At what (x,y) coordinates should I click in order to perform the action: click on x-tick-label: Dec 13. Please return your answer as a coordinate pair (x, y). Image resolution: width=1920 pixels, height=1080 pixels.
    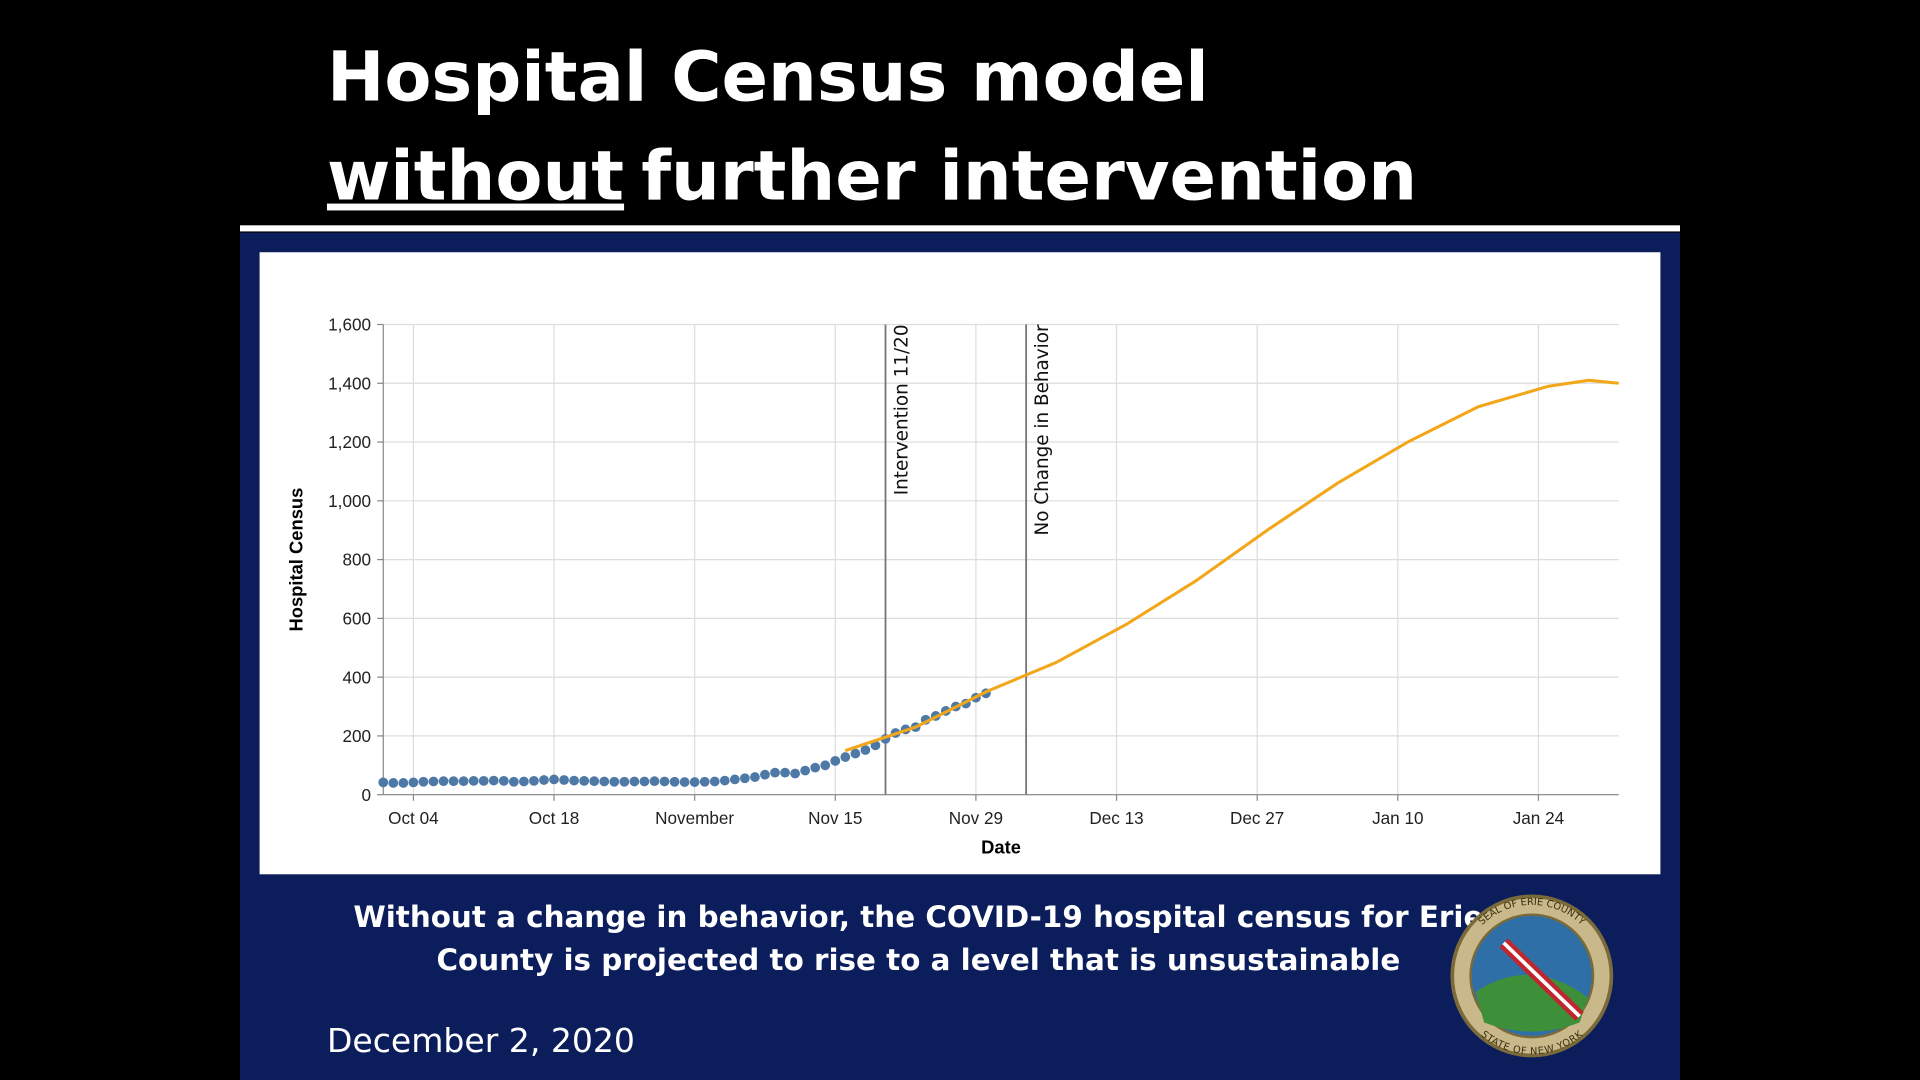
    Looking at the image, I should click on (1116, 818).